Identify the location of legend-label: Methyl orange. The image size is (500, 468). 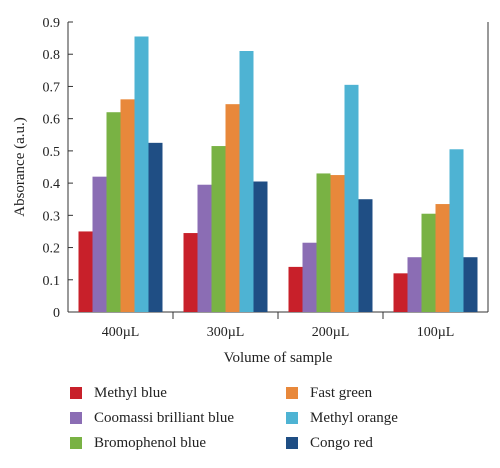
(354, 417).